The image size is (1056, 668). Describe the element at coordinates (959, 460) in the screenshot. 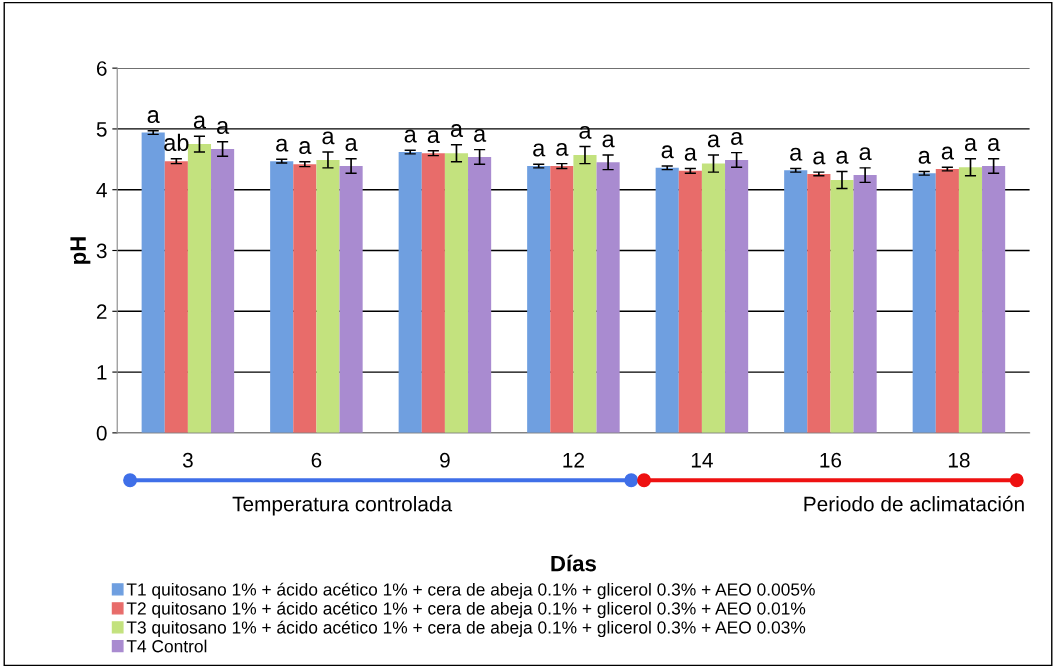

I see `x-tick-label: 18` at that location.